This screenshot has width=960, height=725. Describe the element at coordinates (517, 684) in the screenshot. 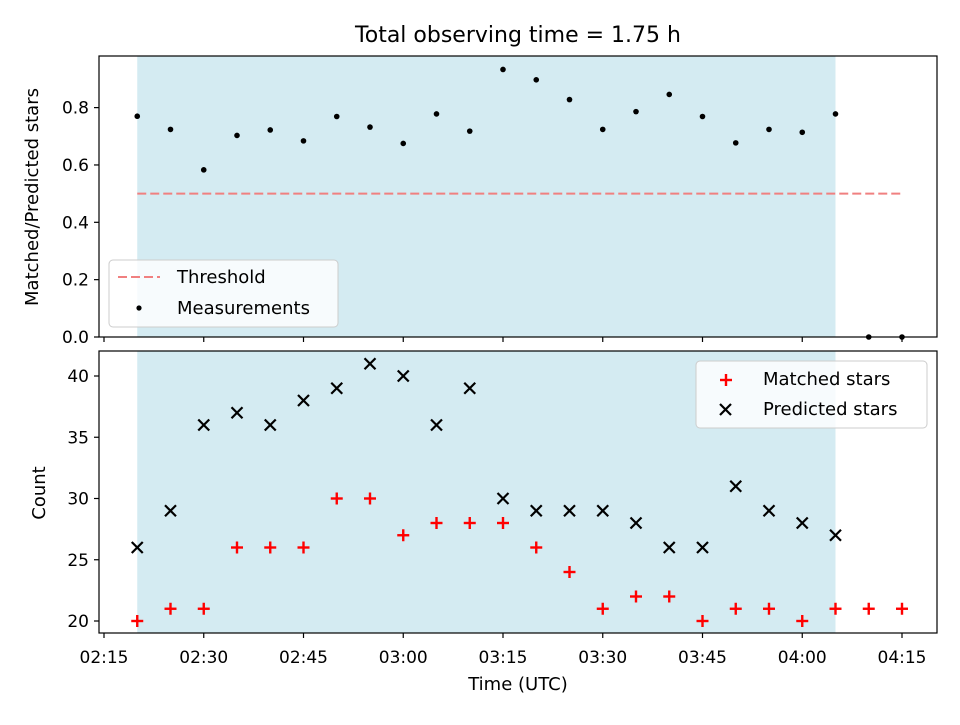

I see `x-axis-label: Time (UTC)` at that location.